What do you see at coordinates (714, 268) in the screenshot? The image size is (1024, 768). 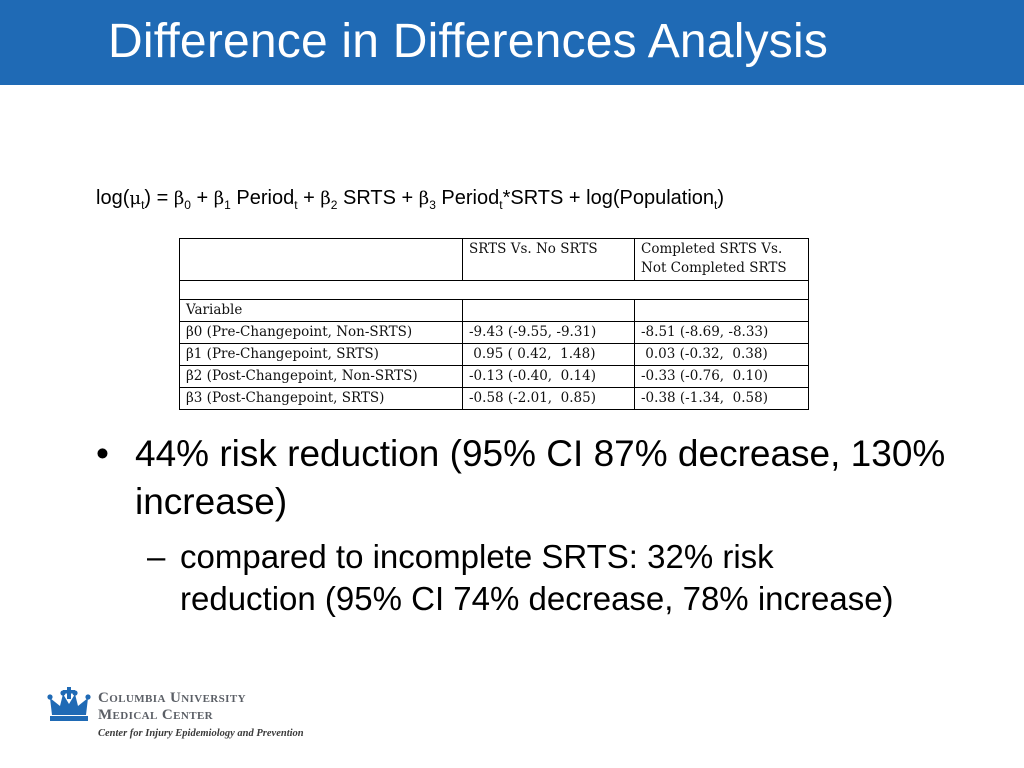 I see `table-header-col2-line2: Not Completed SRTS` at bounding box center [714, 268].